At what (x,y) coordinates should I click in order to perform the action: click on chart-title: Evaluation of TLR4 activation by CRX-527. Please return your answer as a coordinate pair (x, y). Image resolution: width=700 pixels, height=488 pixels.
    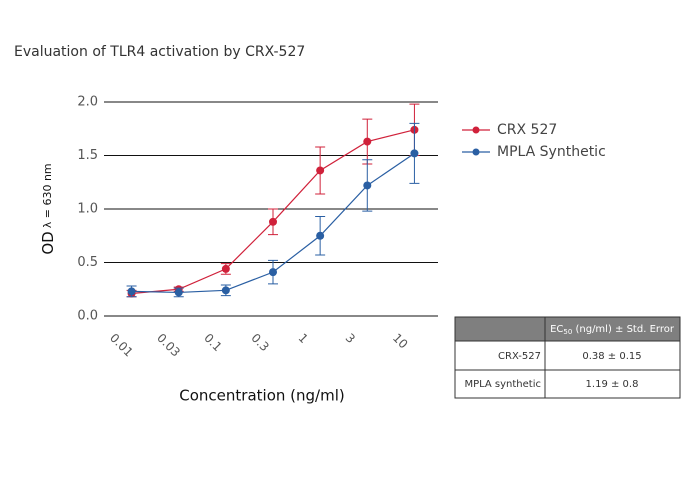
    Looking at the image, I should click on (159, 52).